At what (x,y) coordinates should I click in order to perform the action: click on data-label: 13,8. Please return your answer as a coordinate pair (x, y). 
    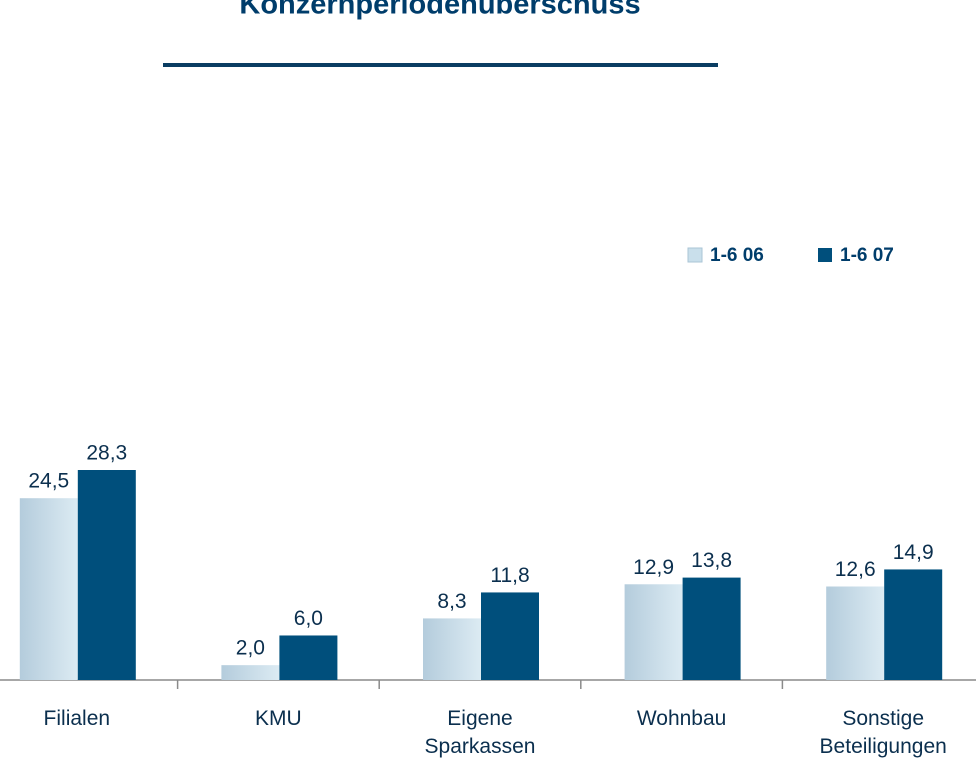
    Looking at the image, I should click on (711, 560).